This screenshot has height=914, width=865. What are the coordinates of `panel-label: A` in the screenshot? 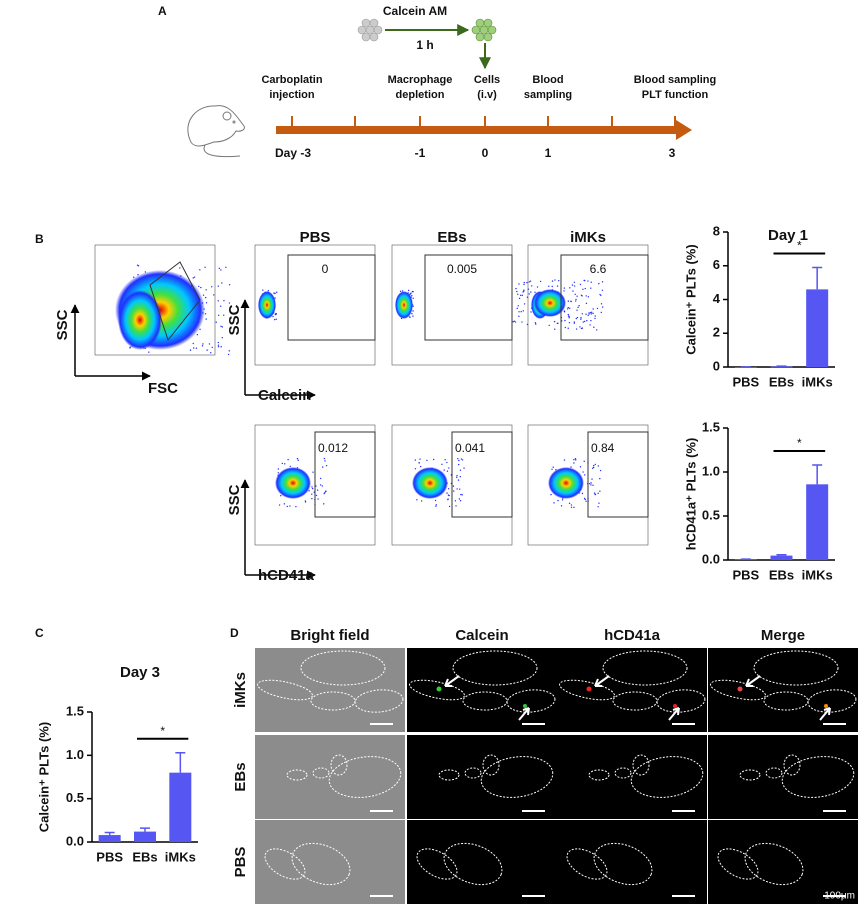 It's located at (162, 11).